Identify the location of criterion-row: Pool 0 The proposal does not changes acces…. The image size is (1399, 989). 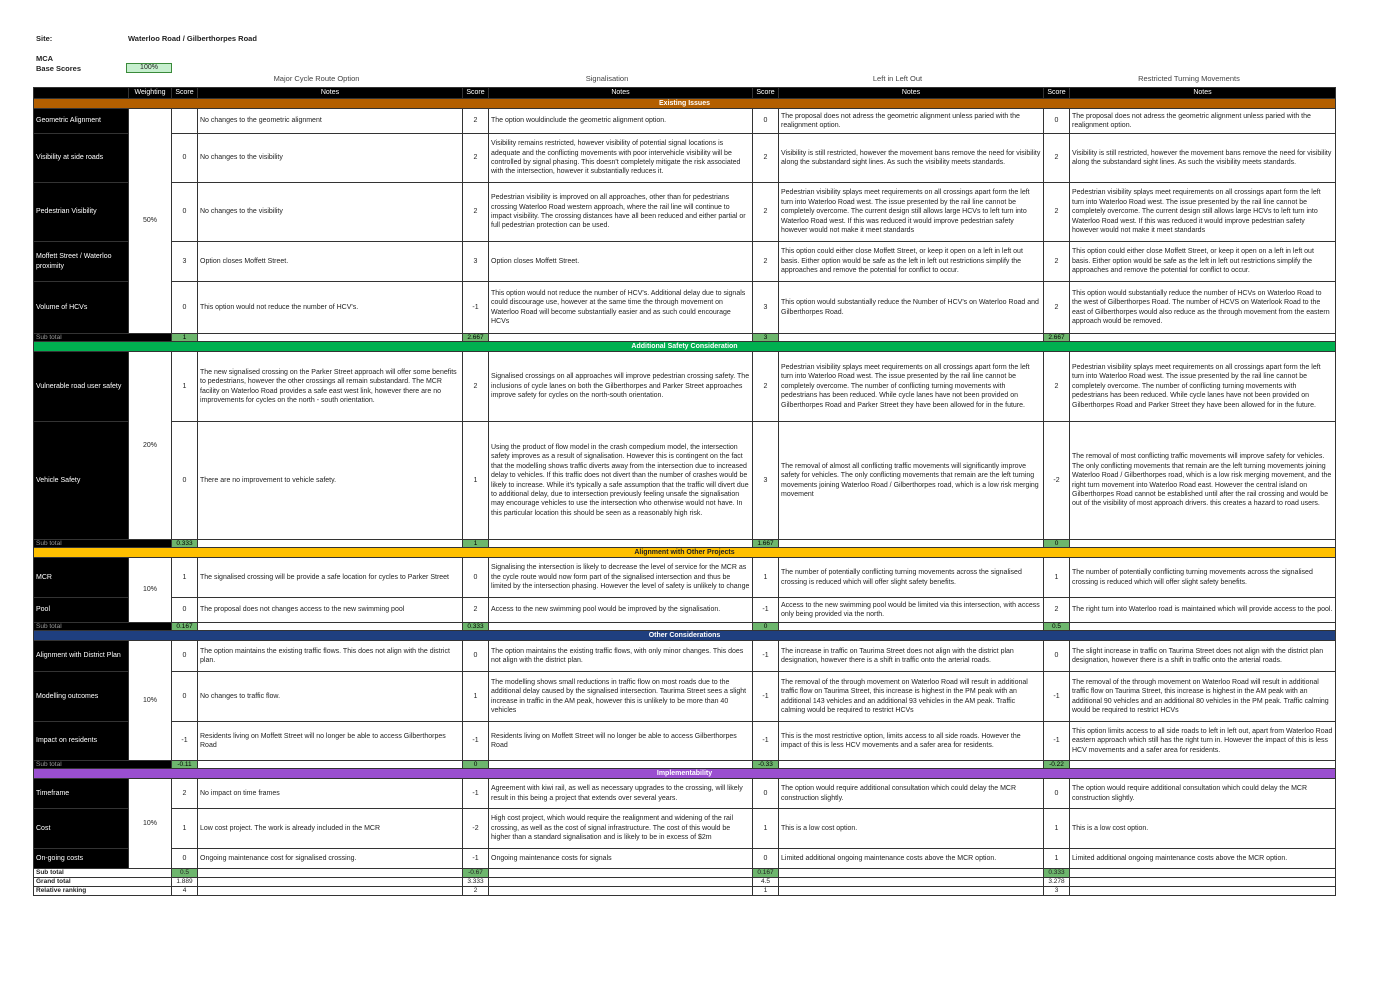
(684, 610).